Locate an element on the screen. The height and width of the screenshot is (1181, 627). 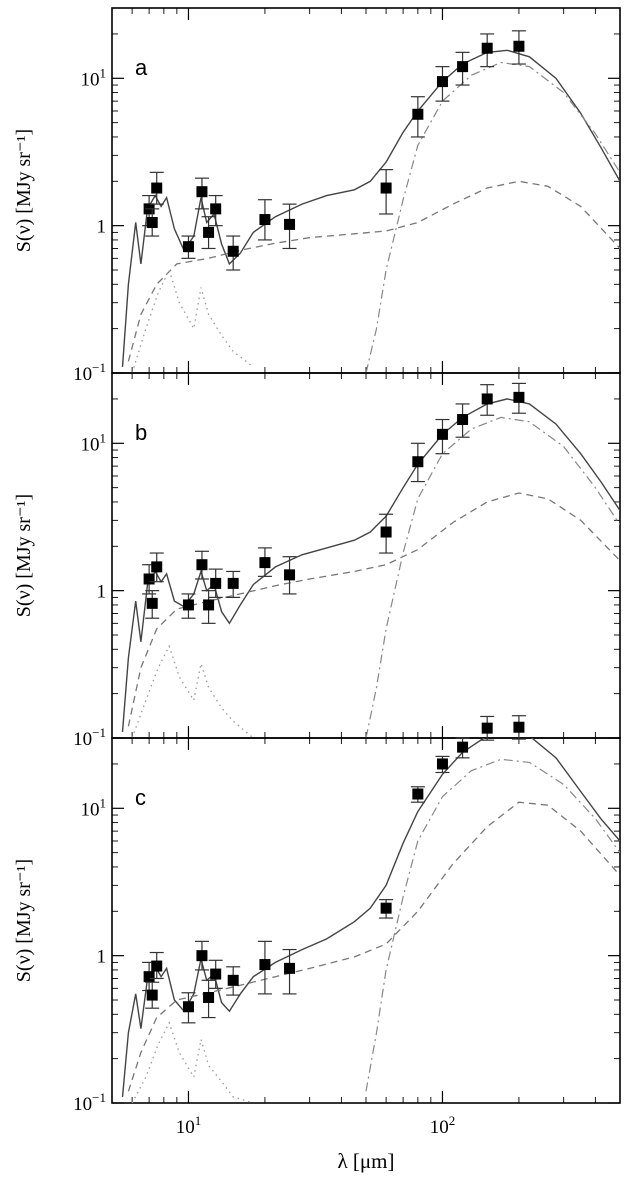
y-axis-label-b: S(ν) [MJy sr⁻¹] is located at coordinates (24, 555).